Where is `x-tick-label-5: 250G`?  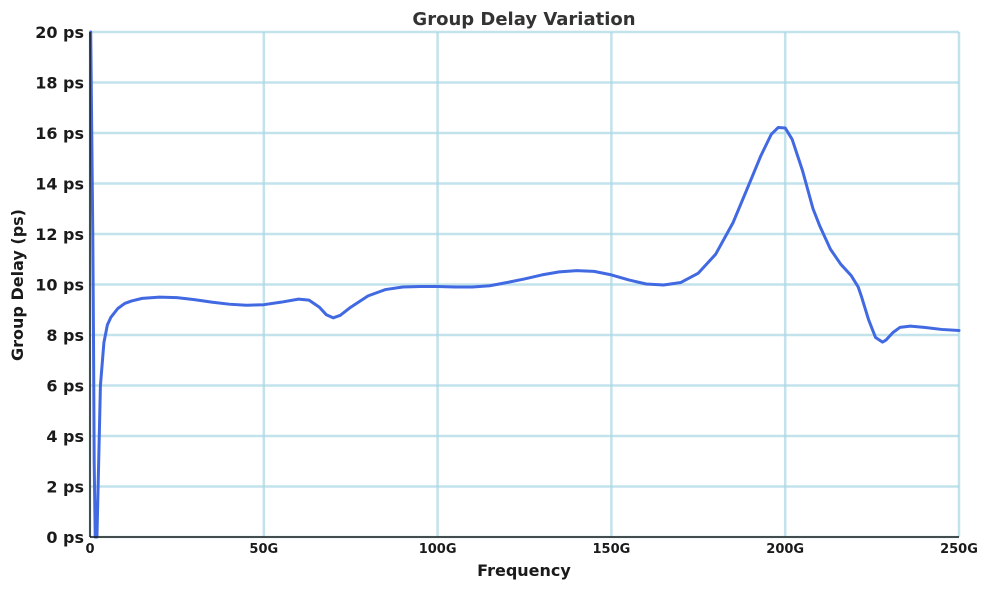
x-tick-label-5: 250G is located at coordinates (959, 549).